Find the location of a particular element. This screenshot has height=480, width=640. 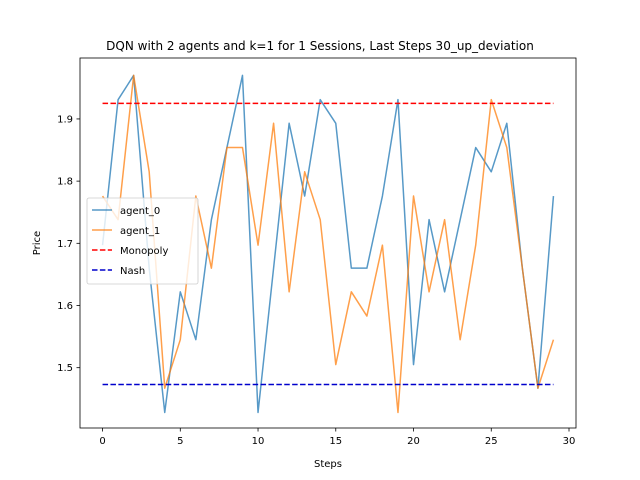

y-tick-label: 1.8 is located at coordinates (65, 182).